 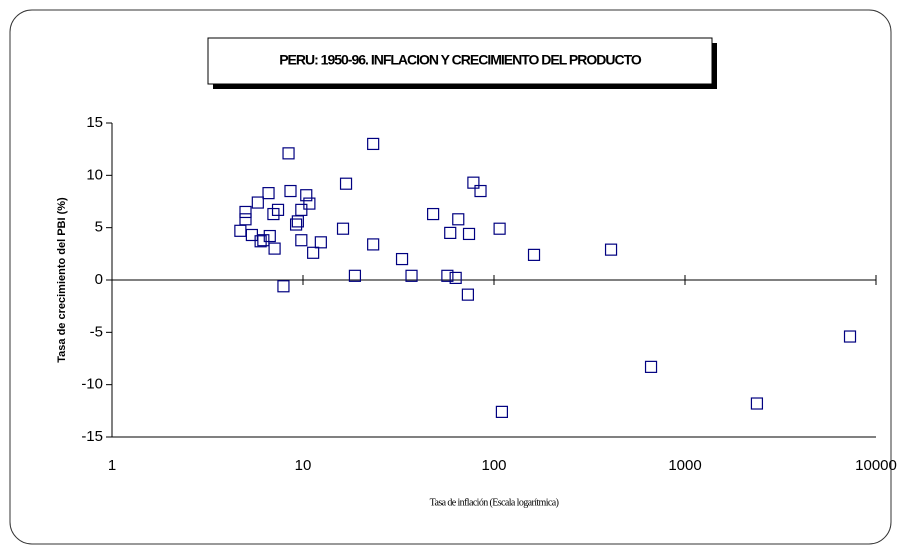 What do you see at coordinates (62, 280) in the screenshot?
I see `y-axis-label: Tasa de crecimiento del PBI (%)` at bounding box center [62, 280].